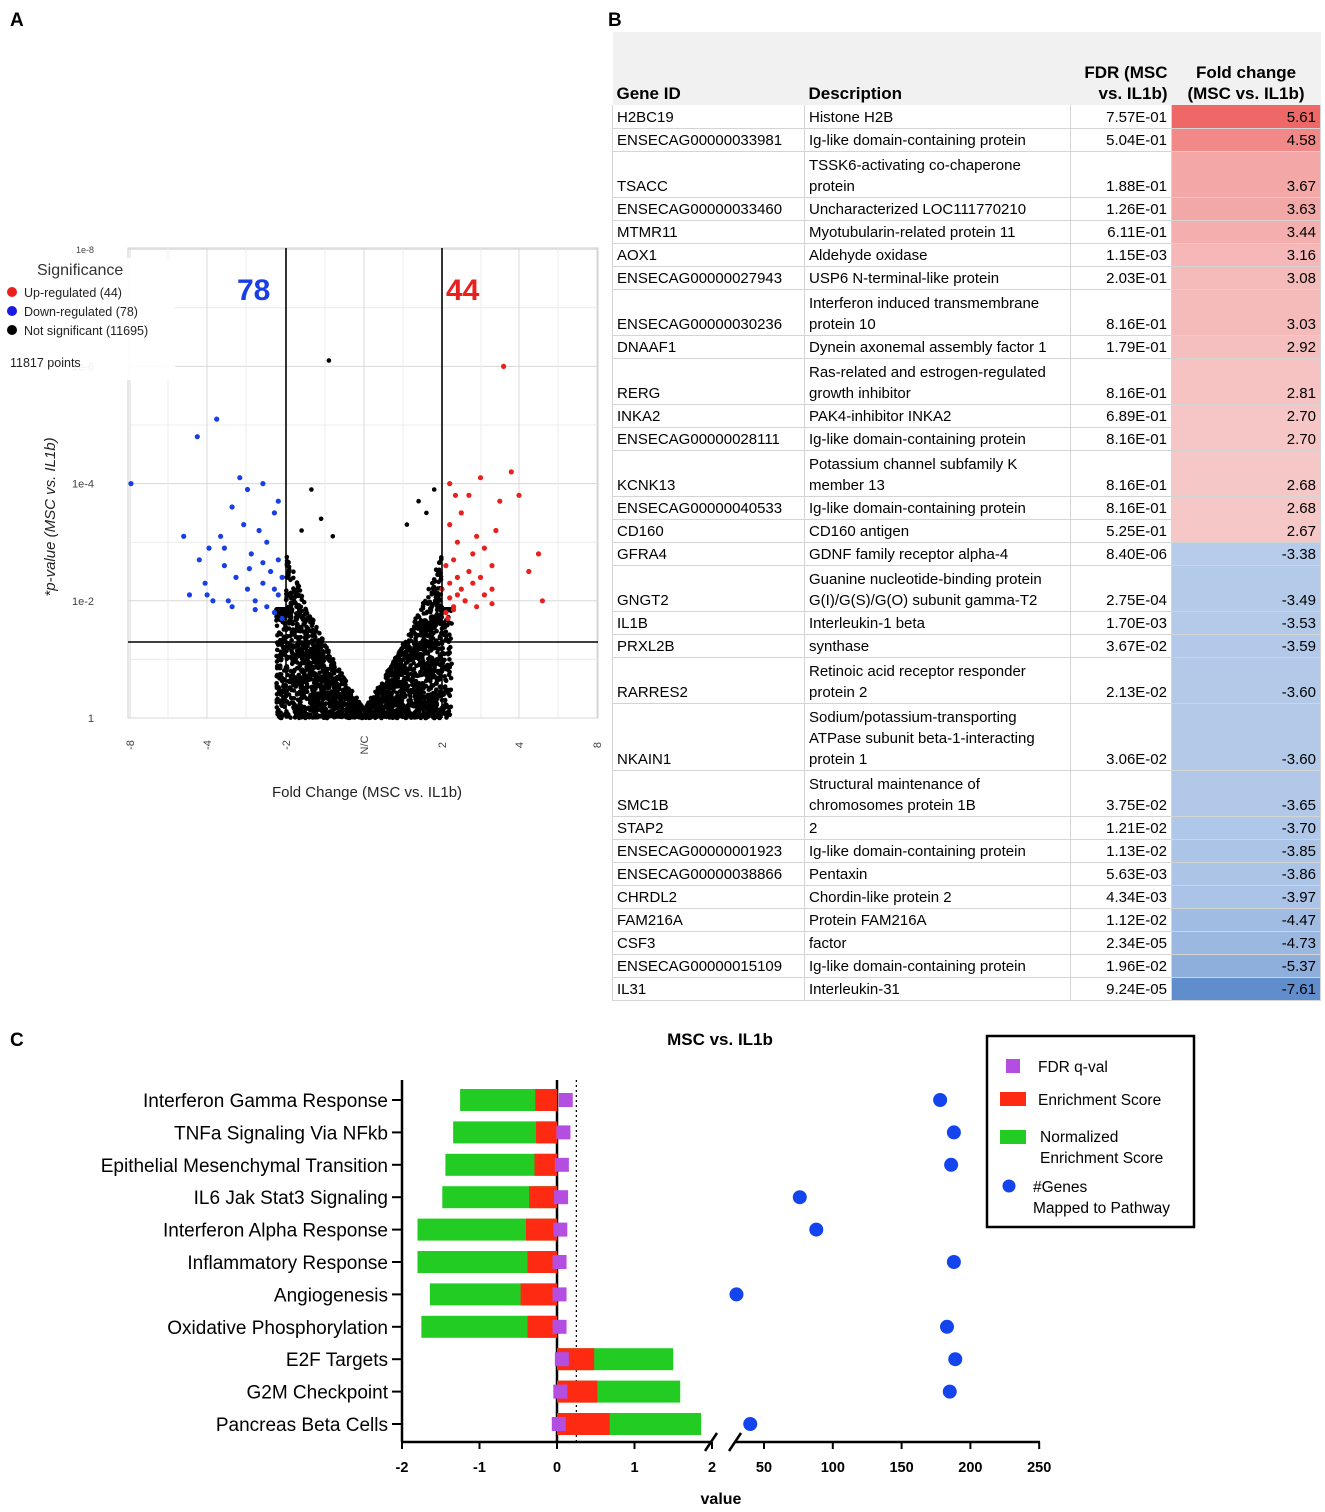 The height and width of the screenshot is (1512, 1325). Describe the element at coordinates (12, 311) in the screenshot. I see `legend-down-marker` at that location.